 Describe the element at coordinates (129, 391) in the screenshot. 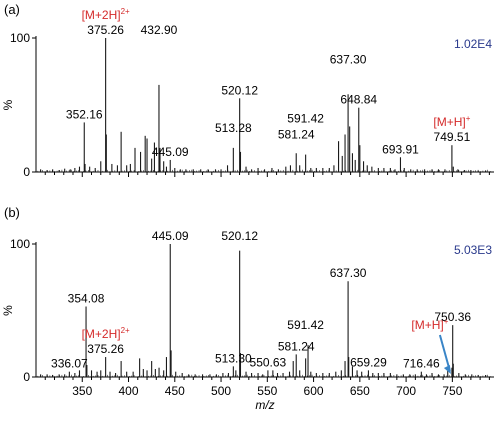

I see `x-tick-label: 400` at that location.